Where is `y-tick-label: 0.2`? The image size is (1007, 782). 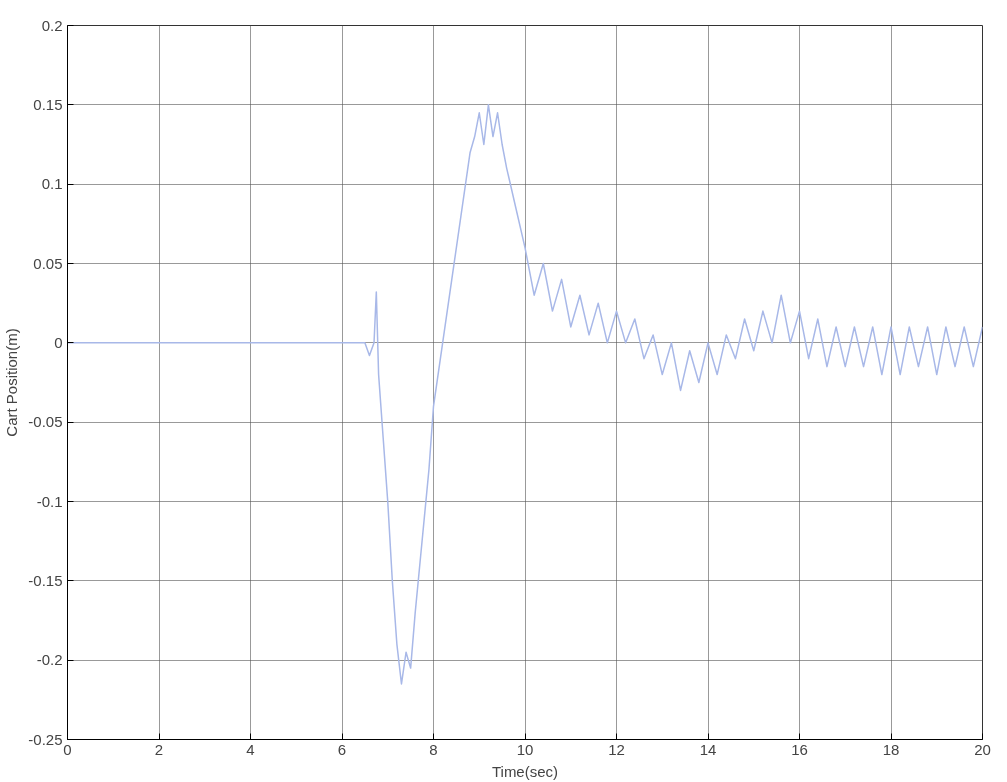
y-tick-label: 0.2 is located at coordinates (52, 25).